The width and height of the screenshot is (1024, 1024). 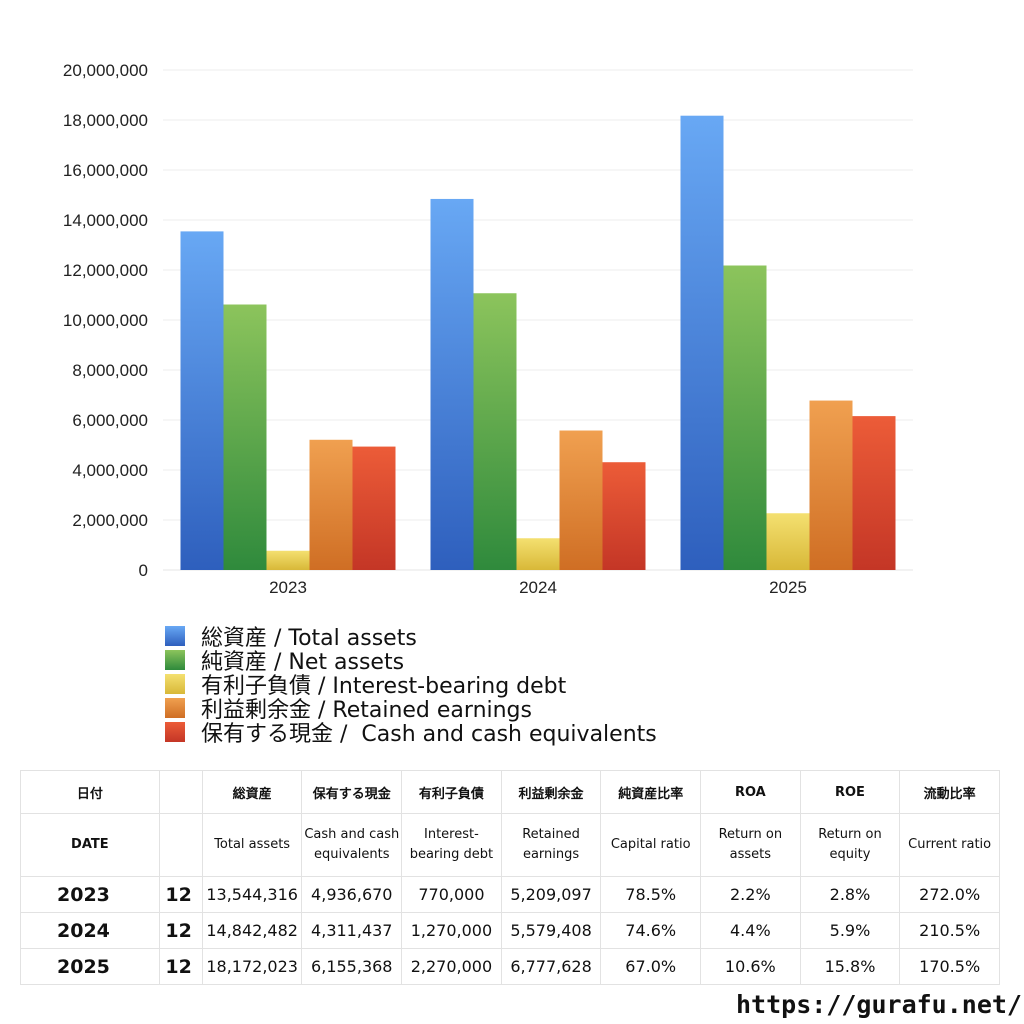 What do you see at coordinates (252, 894) in the screenshot?
I see `cell-total-assets: 13,544,316` at bounding box center [252, 894].